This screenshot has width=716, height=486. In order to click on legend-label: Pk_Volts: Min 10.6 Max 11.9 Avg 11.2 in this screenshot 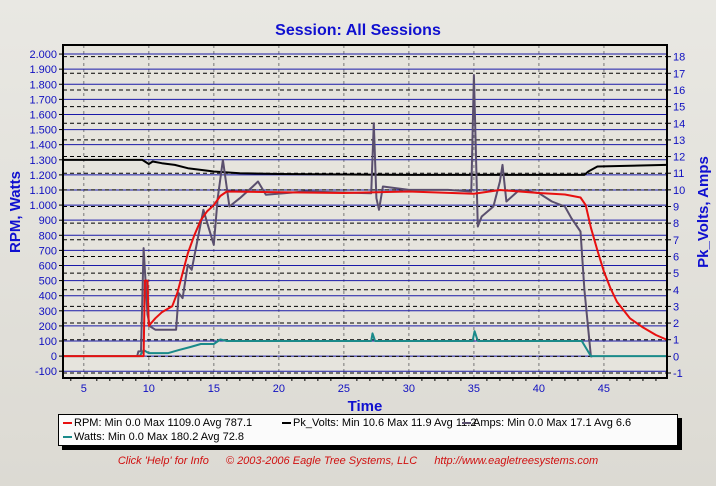, I will do `click(385, 423)`.